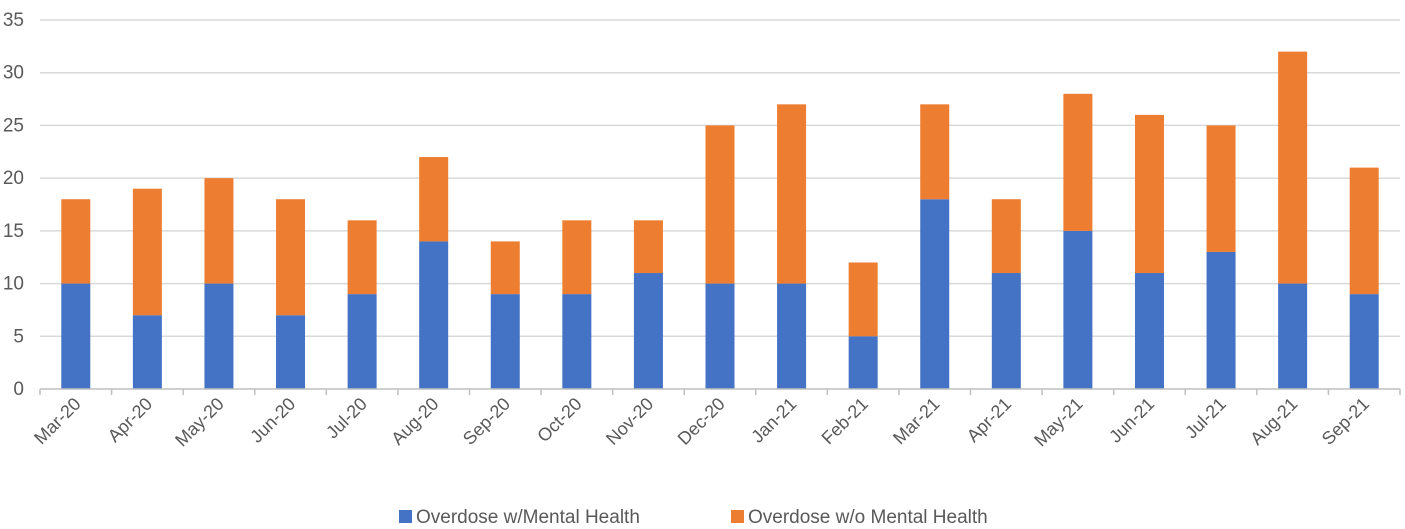  I want to click on x-tick-label: Oct-20, so click(559, 420).